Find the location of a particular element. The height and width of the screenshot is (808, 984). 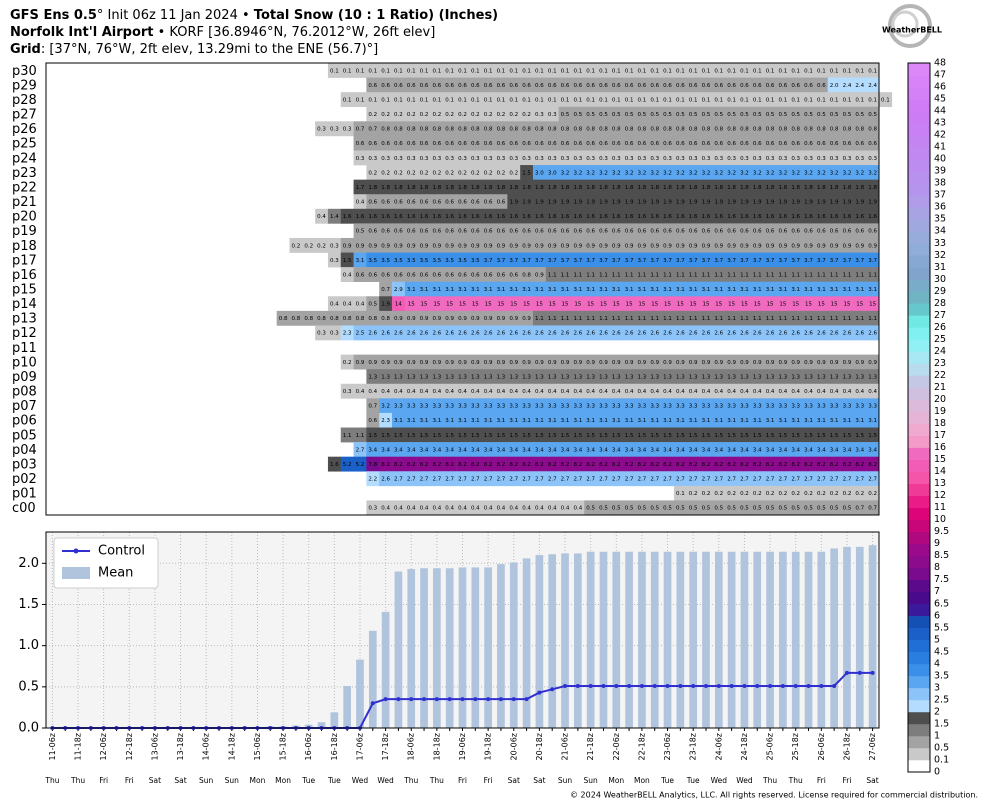

cell-label: 3.3 is located at coordinates (436, 407).